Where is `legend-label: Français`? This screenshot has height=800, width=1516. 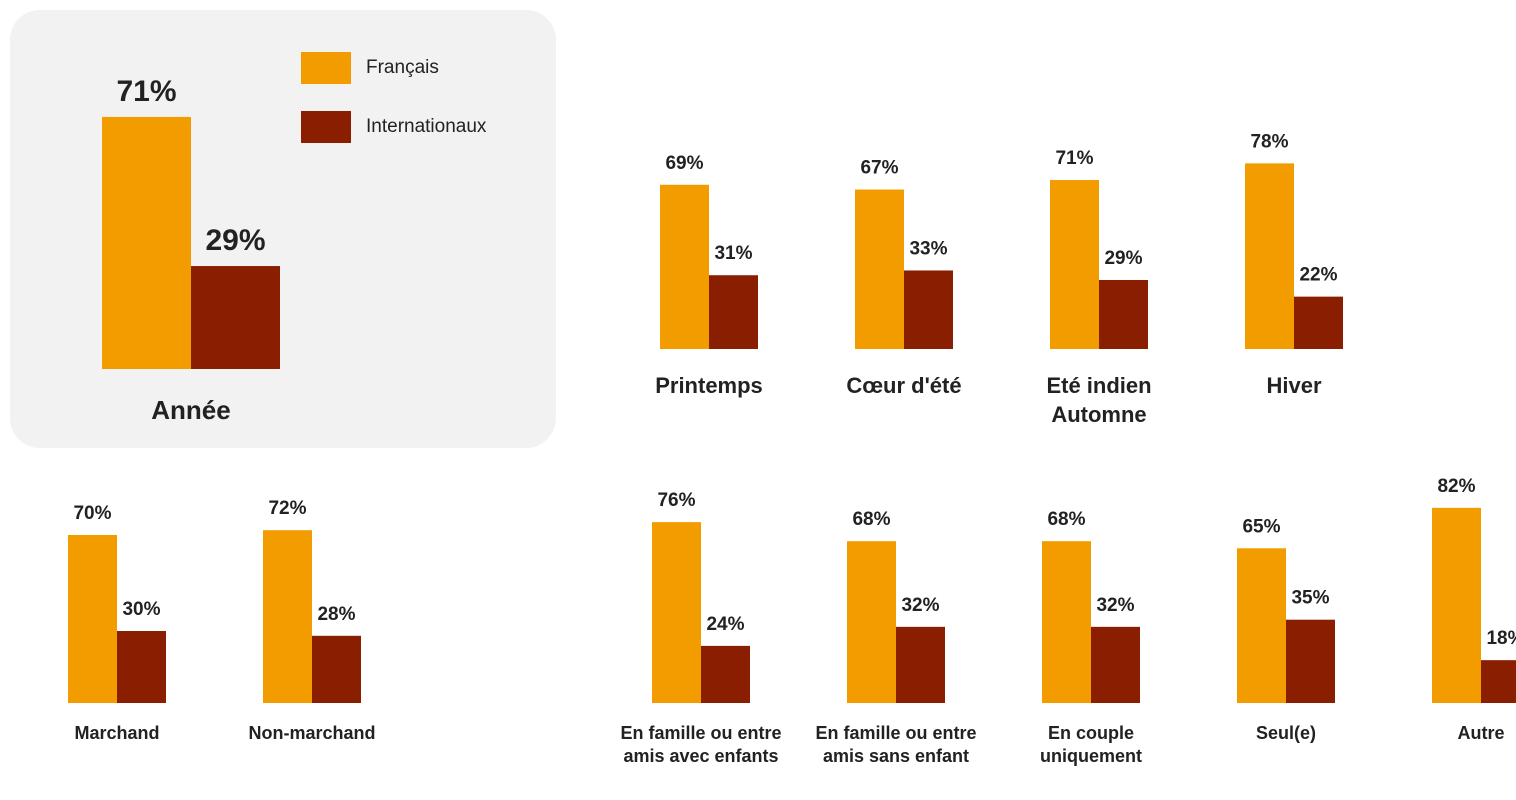 legend-label: Français is located at coordinates (402, 67).